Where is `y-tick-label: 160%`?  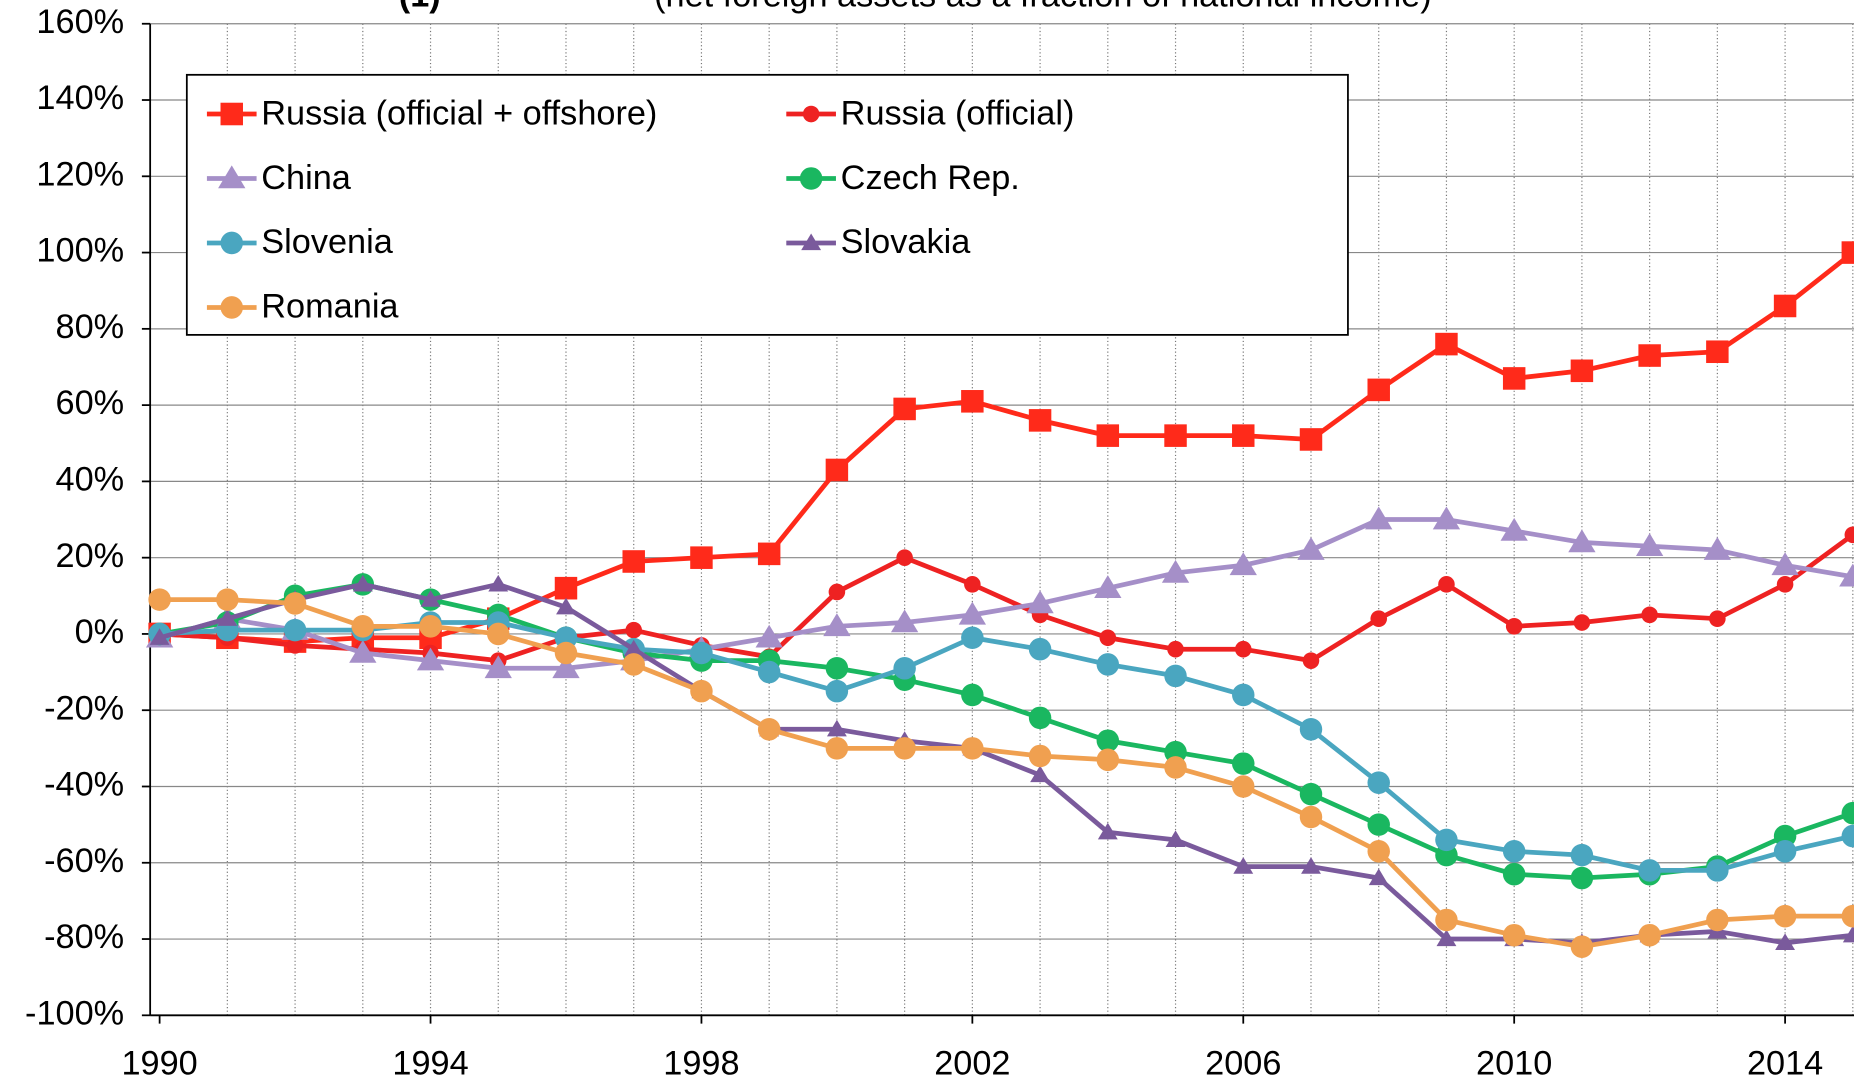
y-tick-label: 160% is located at coordinates (80, 22).